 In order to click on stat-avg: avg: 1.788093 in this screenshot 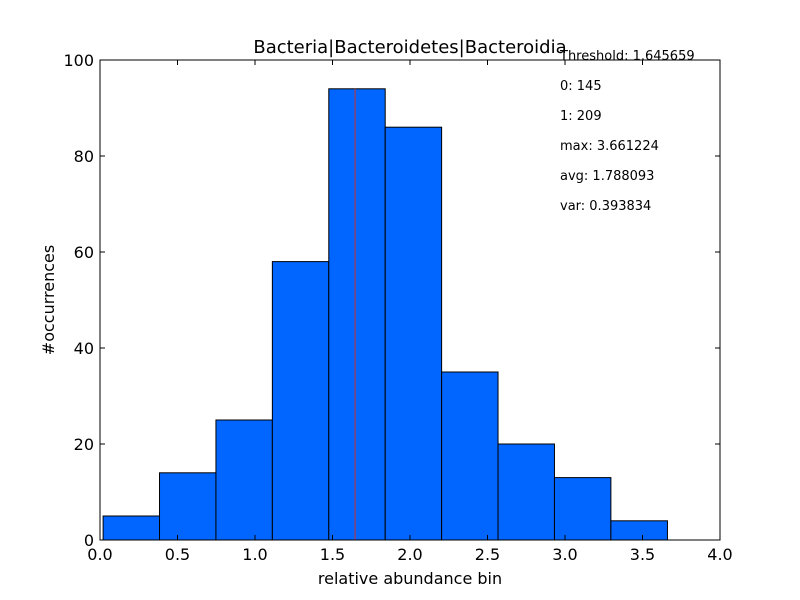, I will do `click(607, 176)`.